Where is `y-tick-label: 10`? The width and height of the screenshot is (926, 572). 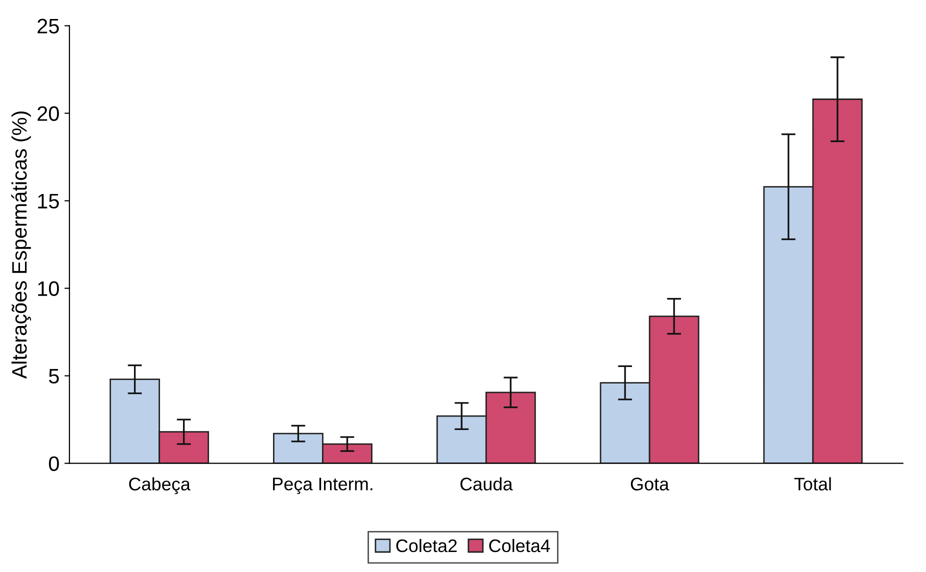 y-tick-label: 10 is located at coordinates (48, 288).